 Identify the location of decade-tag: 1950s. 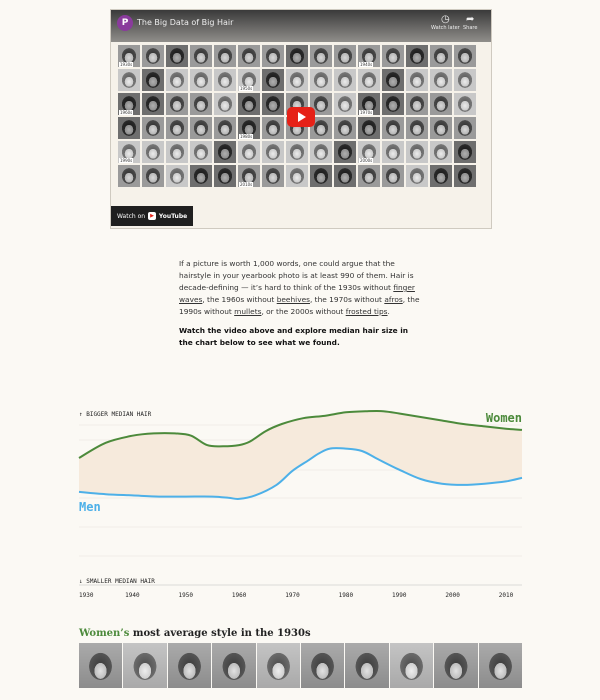
(246, 88).